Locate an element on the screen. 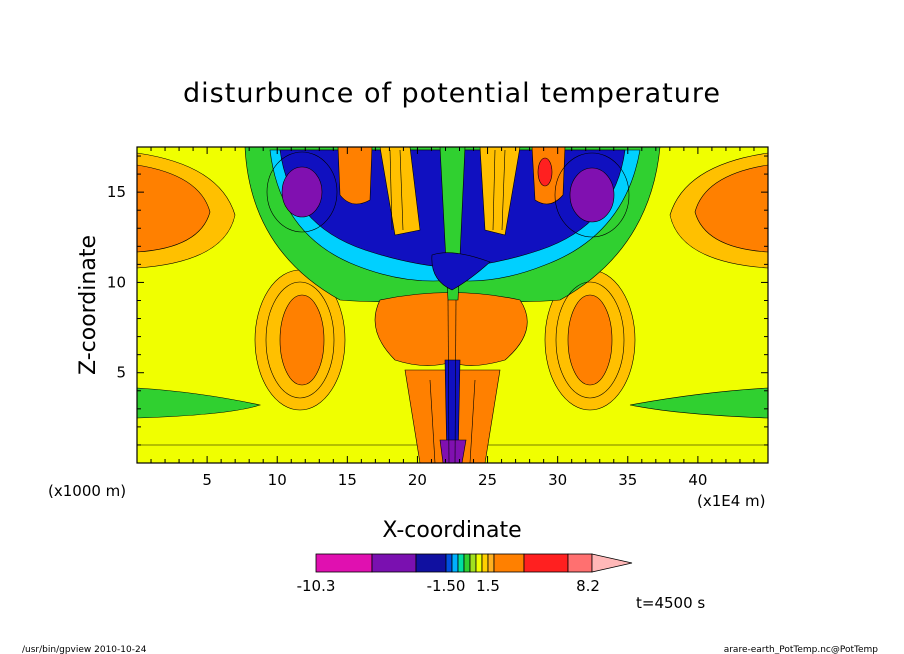 The image size is (904, 654). x-axis-label: X-coordinate is located at coordinates (451, 530).